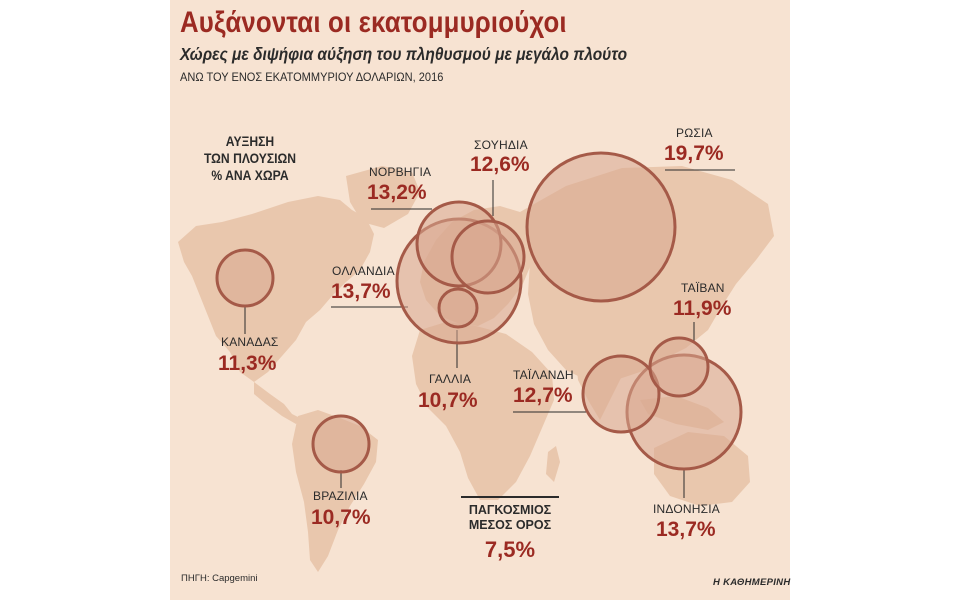  I want to click on landmass-africa, so click(483, 411).